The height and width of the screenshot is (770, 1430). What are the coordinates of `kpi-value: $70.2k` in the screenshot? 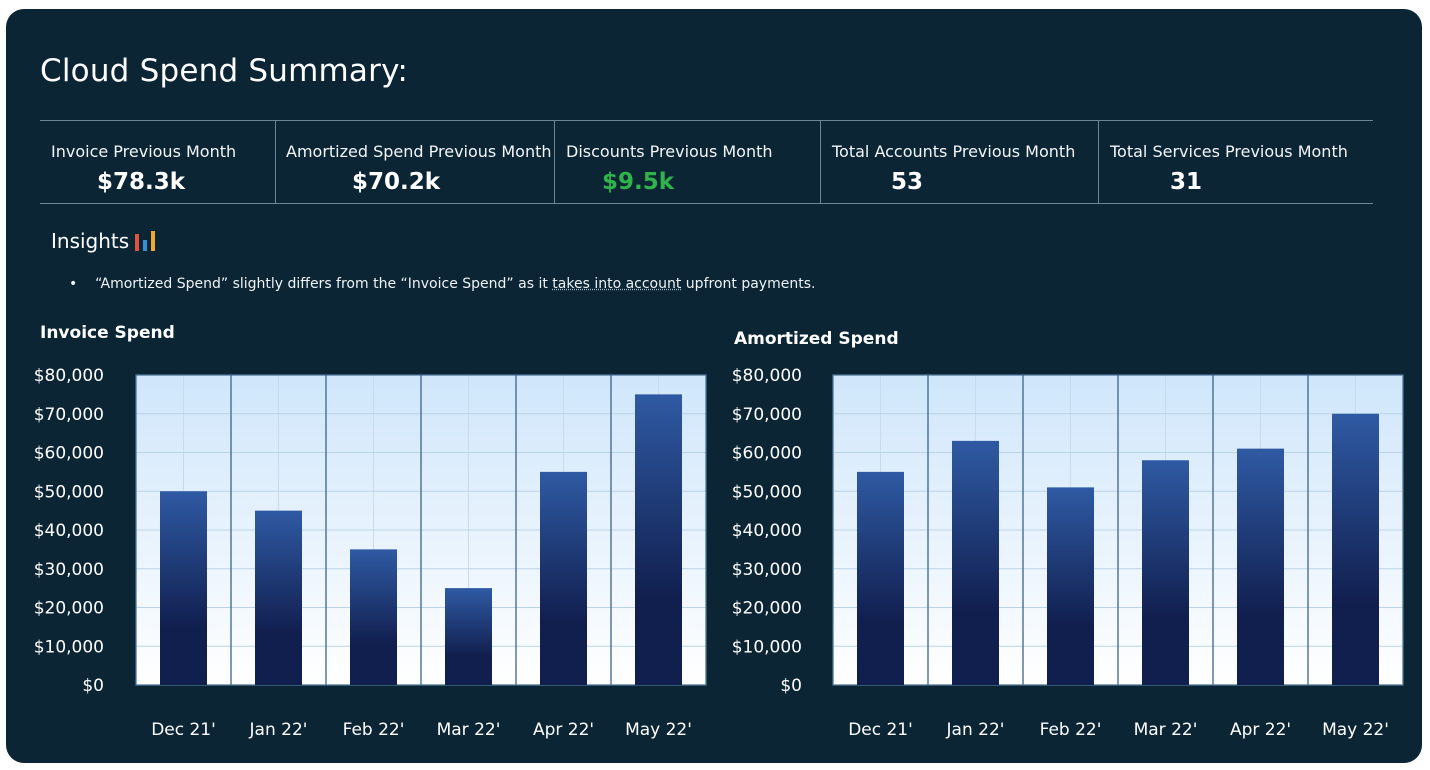 It's located at (396, 182).